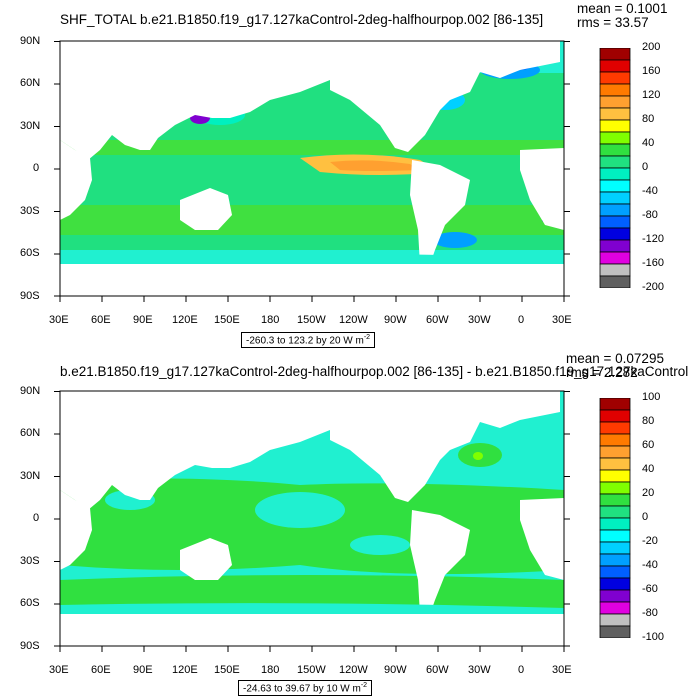 This screenshot has width=700, height=700. What do you see at coordinates (143, 670) in the screenshot?
I see `panel2-lon-label: 90E` at bounding box center [143, 670].